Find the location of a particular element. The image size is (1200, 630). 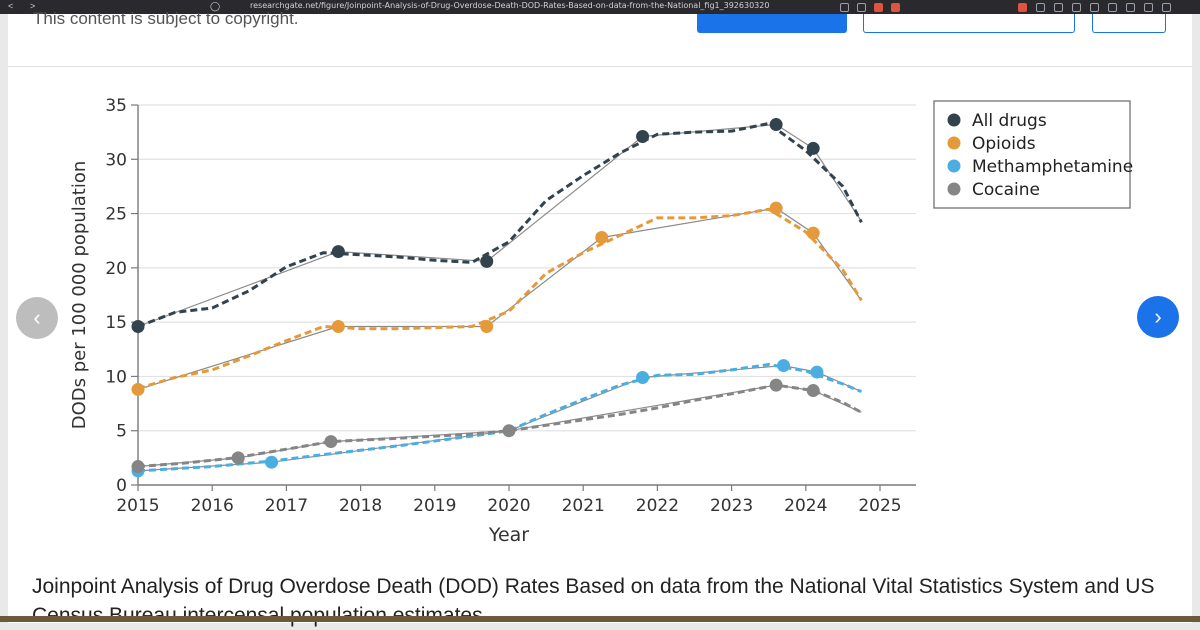

y-tick-label: 5 is located at coordinates (121, 432).